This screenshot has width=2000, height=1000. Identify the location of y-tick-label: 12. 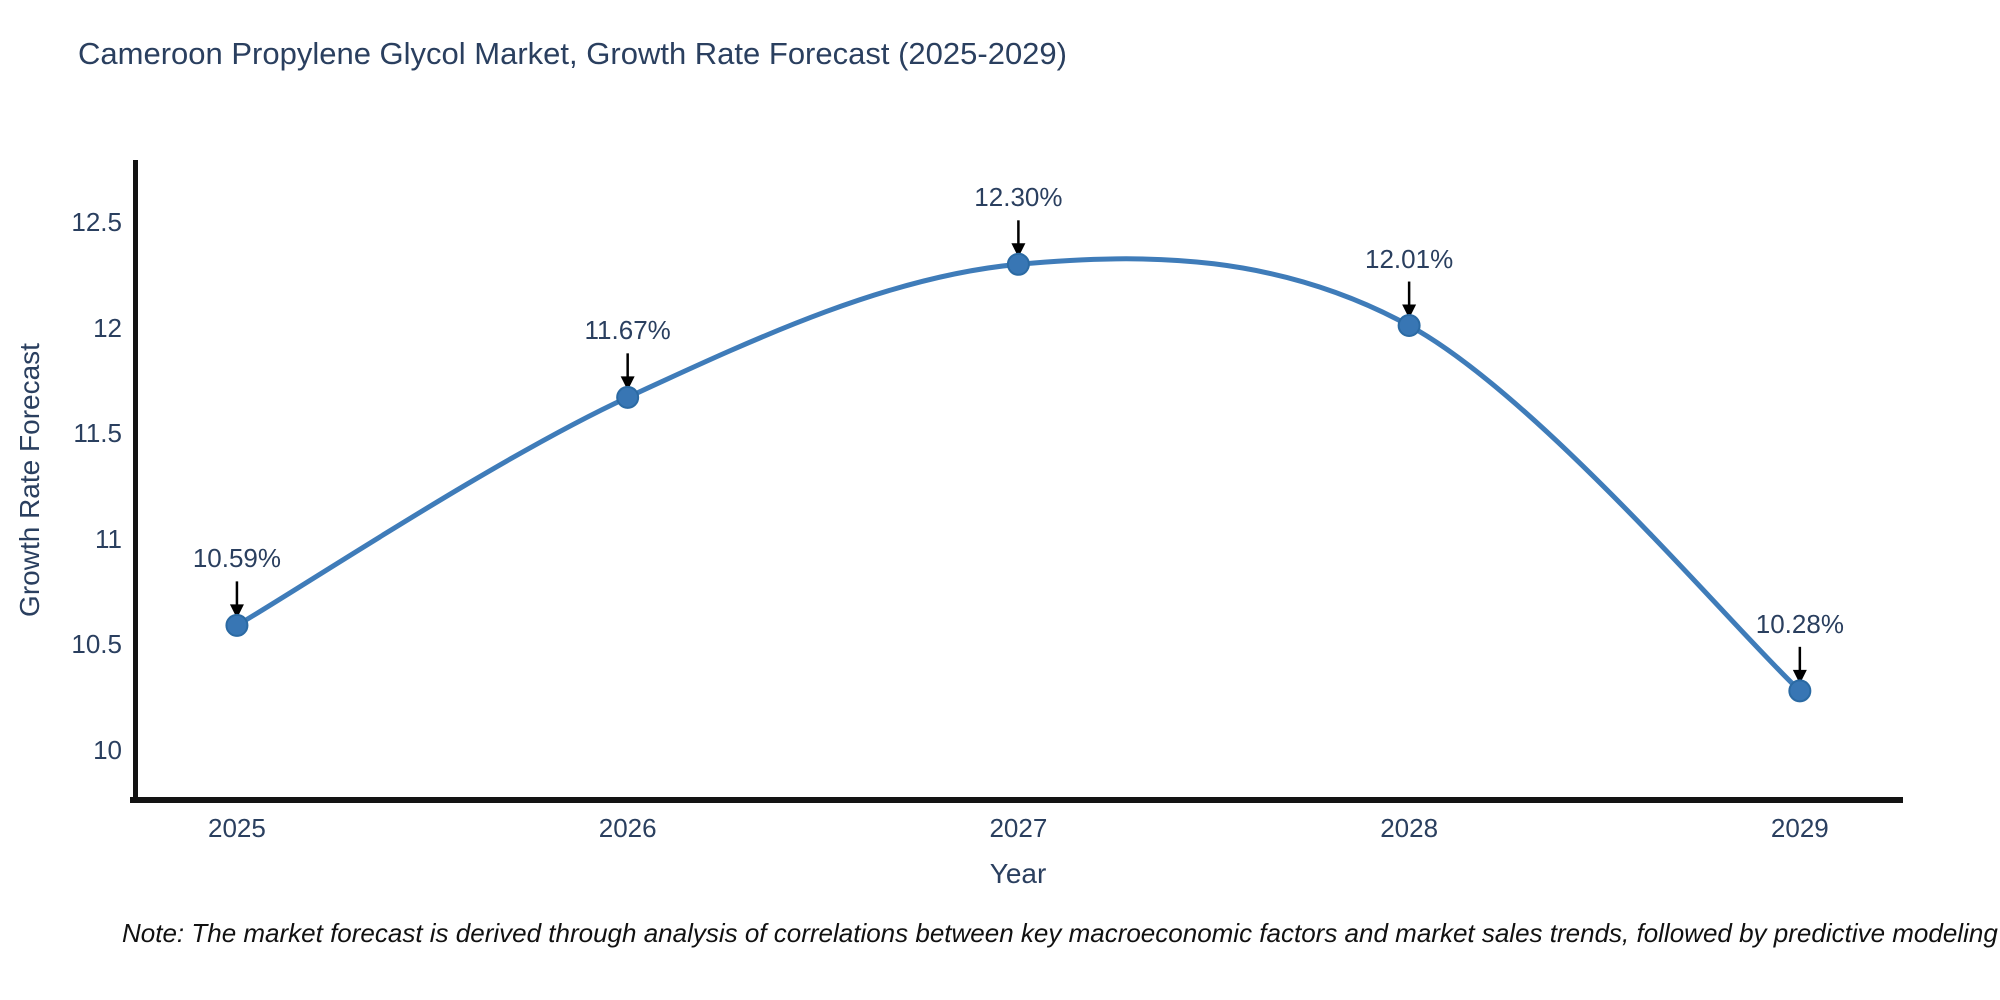
(107, 327).